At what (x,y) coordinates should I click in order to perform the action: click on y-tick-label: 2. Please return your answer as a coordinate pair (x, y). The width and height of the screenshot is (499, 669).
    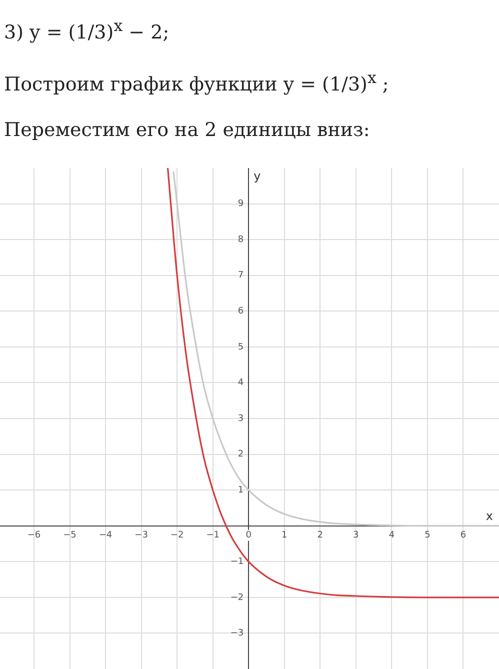
    Looking at the image, I should click on (241, 455).